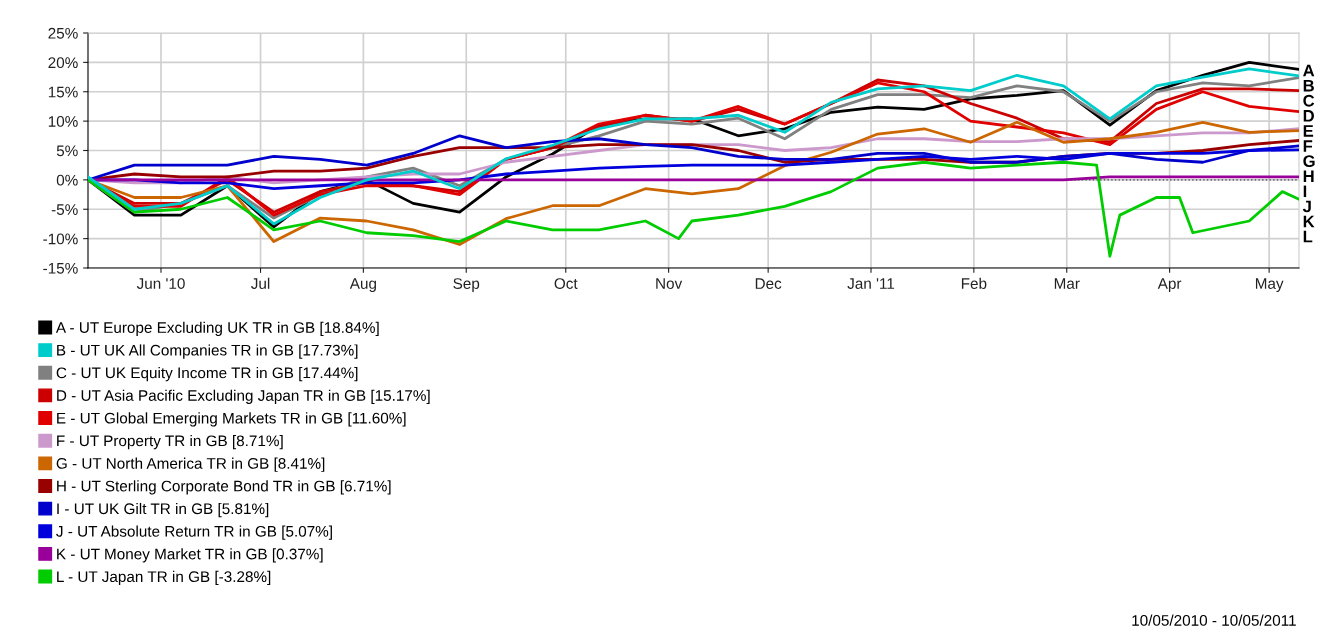  I want to click on text: F, so click(1308, 146).